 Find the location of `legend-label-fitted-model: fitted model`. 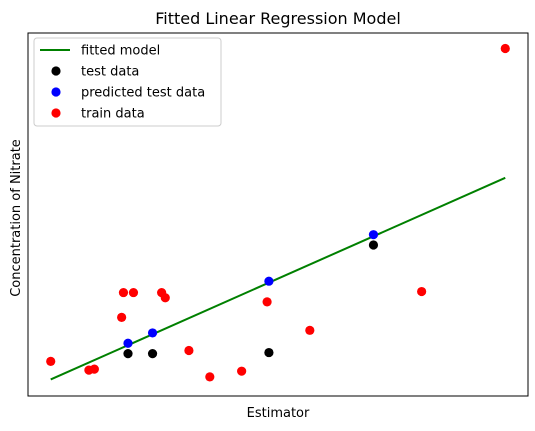

legend-label-fitted-model: fitted model is located at coordinates (120, 51).